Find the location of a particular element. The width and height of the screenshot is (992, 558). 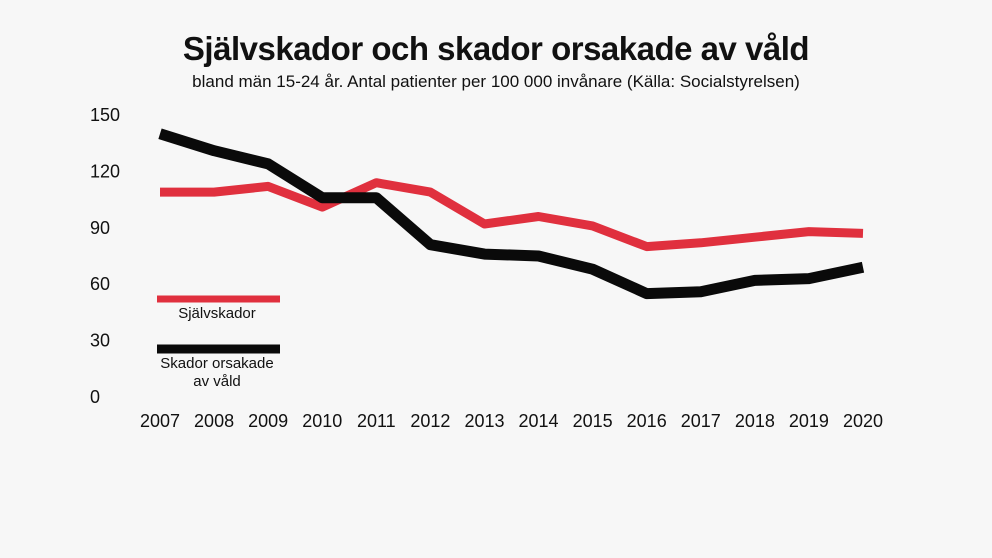

x-tick-label: 2008 is located at coordinates (214, 421).